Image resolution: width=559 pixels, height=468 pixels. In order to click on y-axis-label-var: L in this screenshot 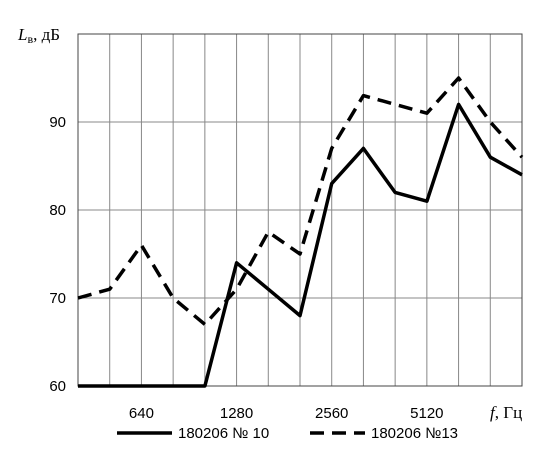, I will do `click(22, 34)`.